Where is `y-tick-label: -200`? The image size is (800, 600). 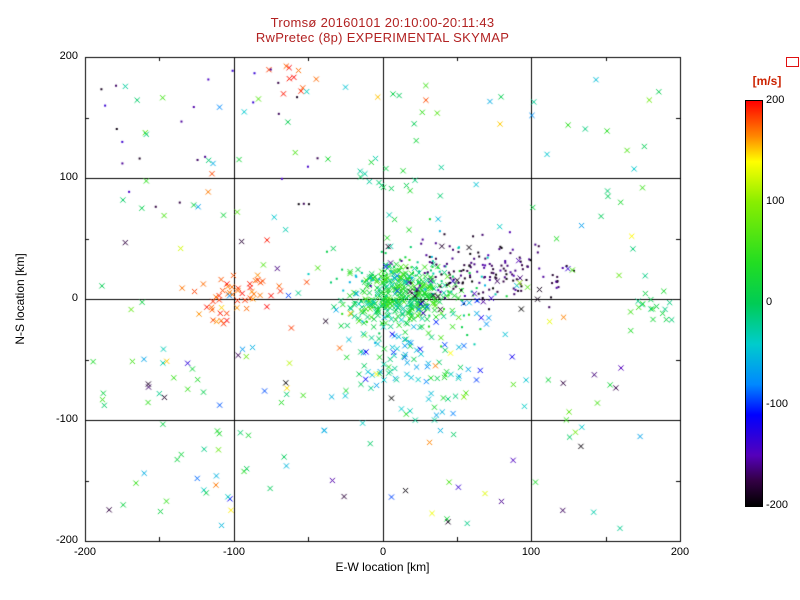
y-tick-label: -200 is located at coordinates (66, 540).